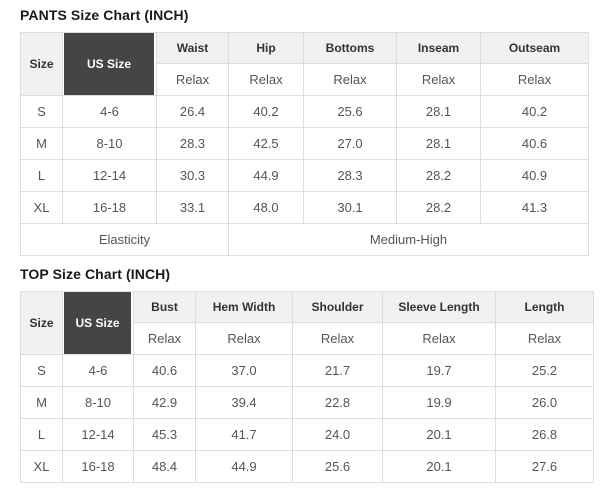 The image size is (600, 490). Describe the element at coordinates (337, 434) in the screenshot. I see `value-cell: 24.0` at that location.